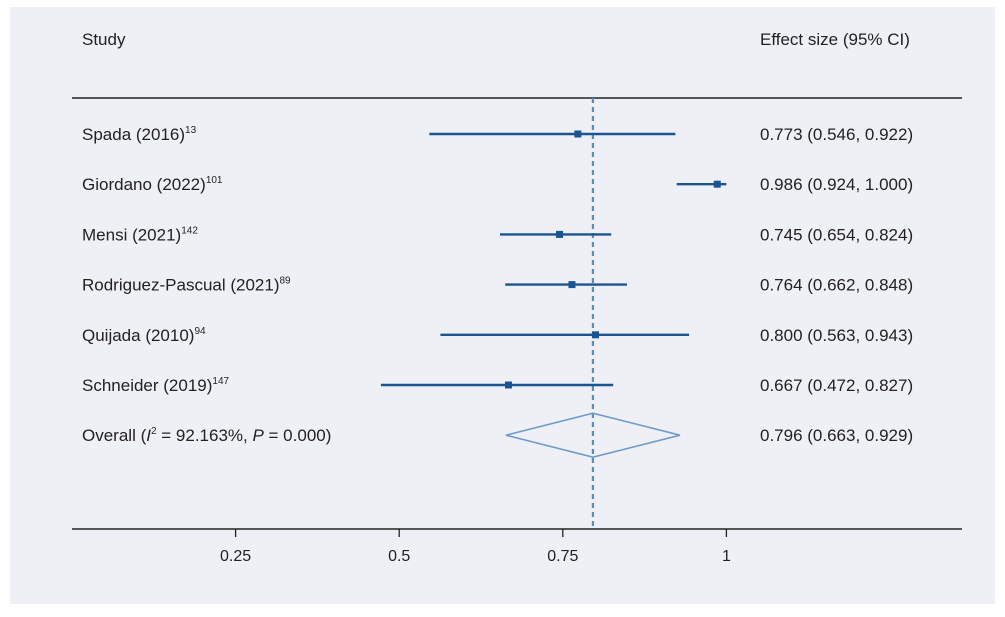 The width and height of the screenshot is (1005, 617). I want to click on i-squared-superscript: 2, so click(154, 431).